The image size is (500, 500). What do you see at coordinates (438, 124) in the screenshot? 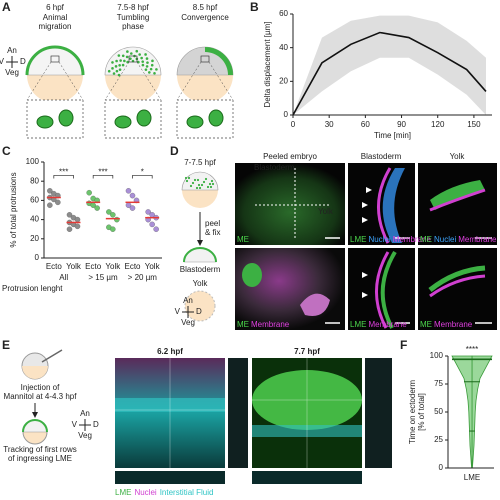
I see `x-tick-label: 120` at bounding box center [438, 124].